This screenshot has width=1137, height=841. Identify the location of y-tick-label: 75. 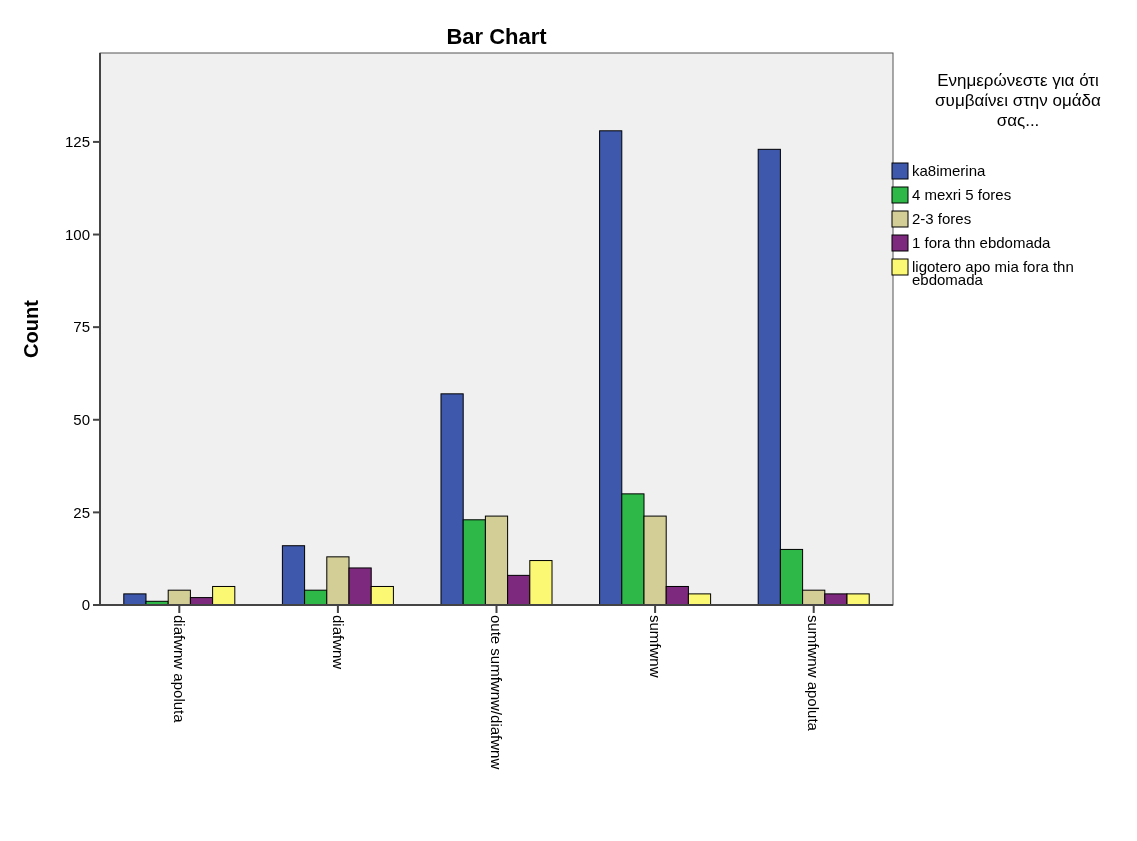
(81, 327).